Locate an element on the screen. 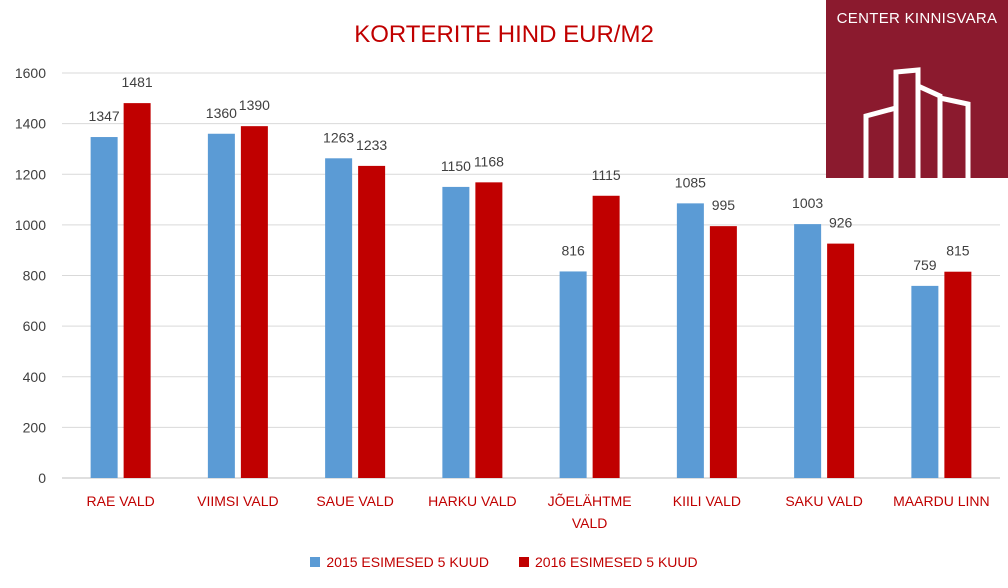 This screenshot has width=1008, height=588. data-label: 1233 is located at coordinates (371, 145).